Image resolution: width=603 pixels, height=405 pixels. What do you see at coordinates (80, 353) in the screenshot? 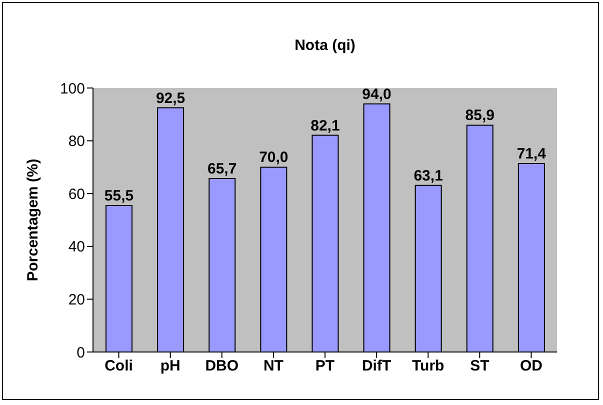
I see `y-tick-label: 0` at bounding box center [80, 353].